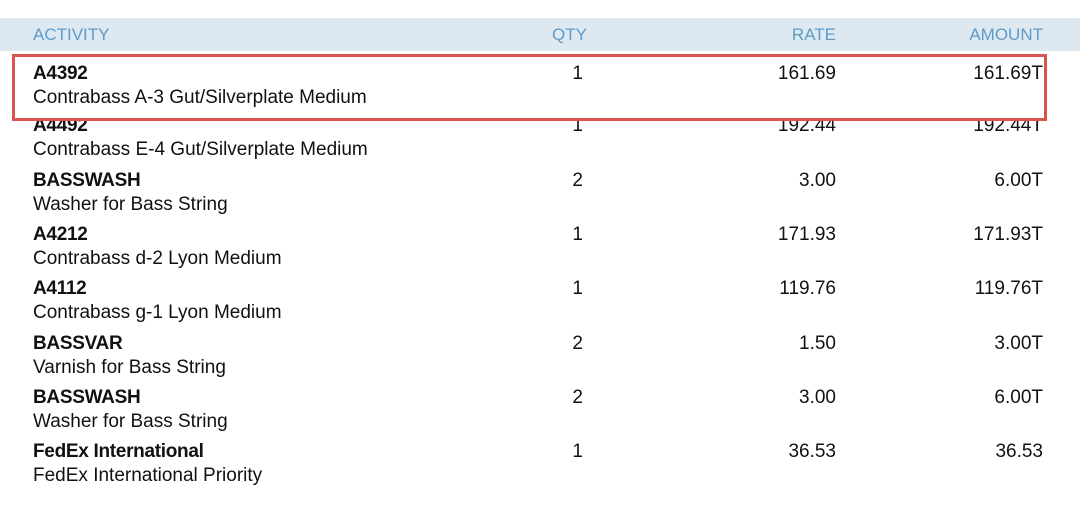  What do you see at coordinates (812, 451) in the screenshot?
I see `item-rate: 36.53` at bounding box center [812, 451].